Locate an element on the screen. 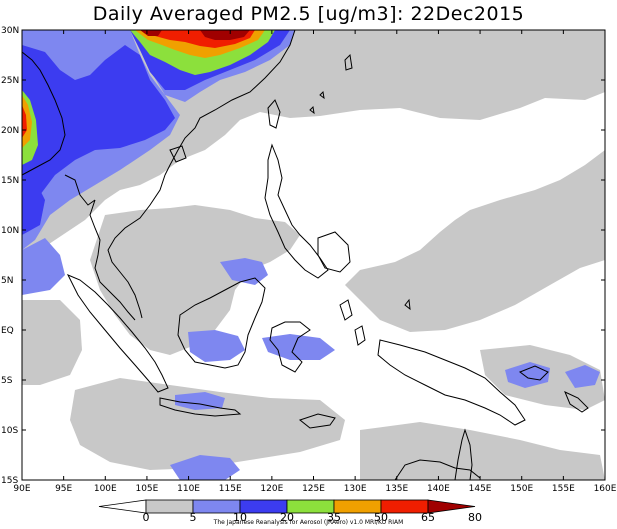 This screenshot has height=529, width=617. lat-label: 5S is located at coordinates (7, 381).